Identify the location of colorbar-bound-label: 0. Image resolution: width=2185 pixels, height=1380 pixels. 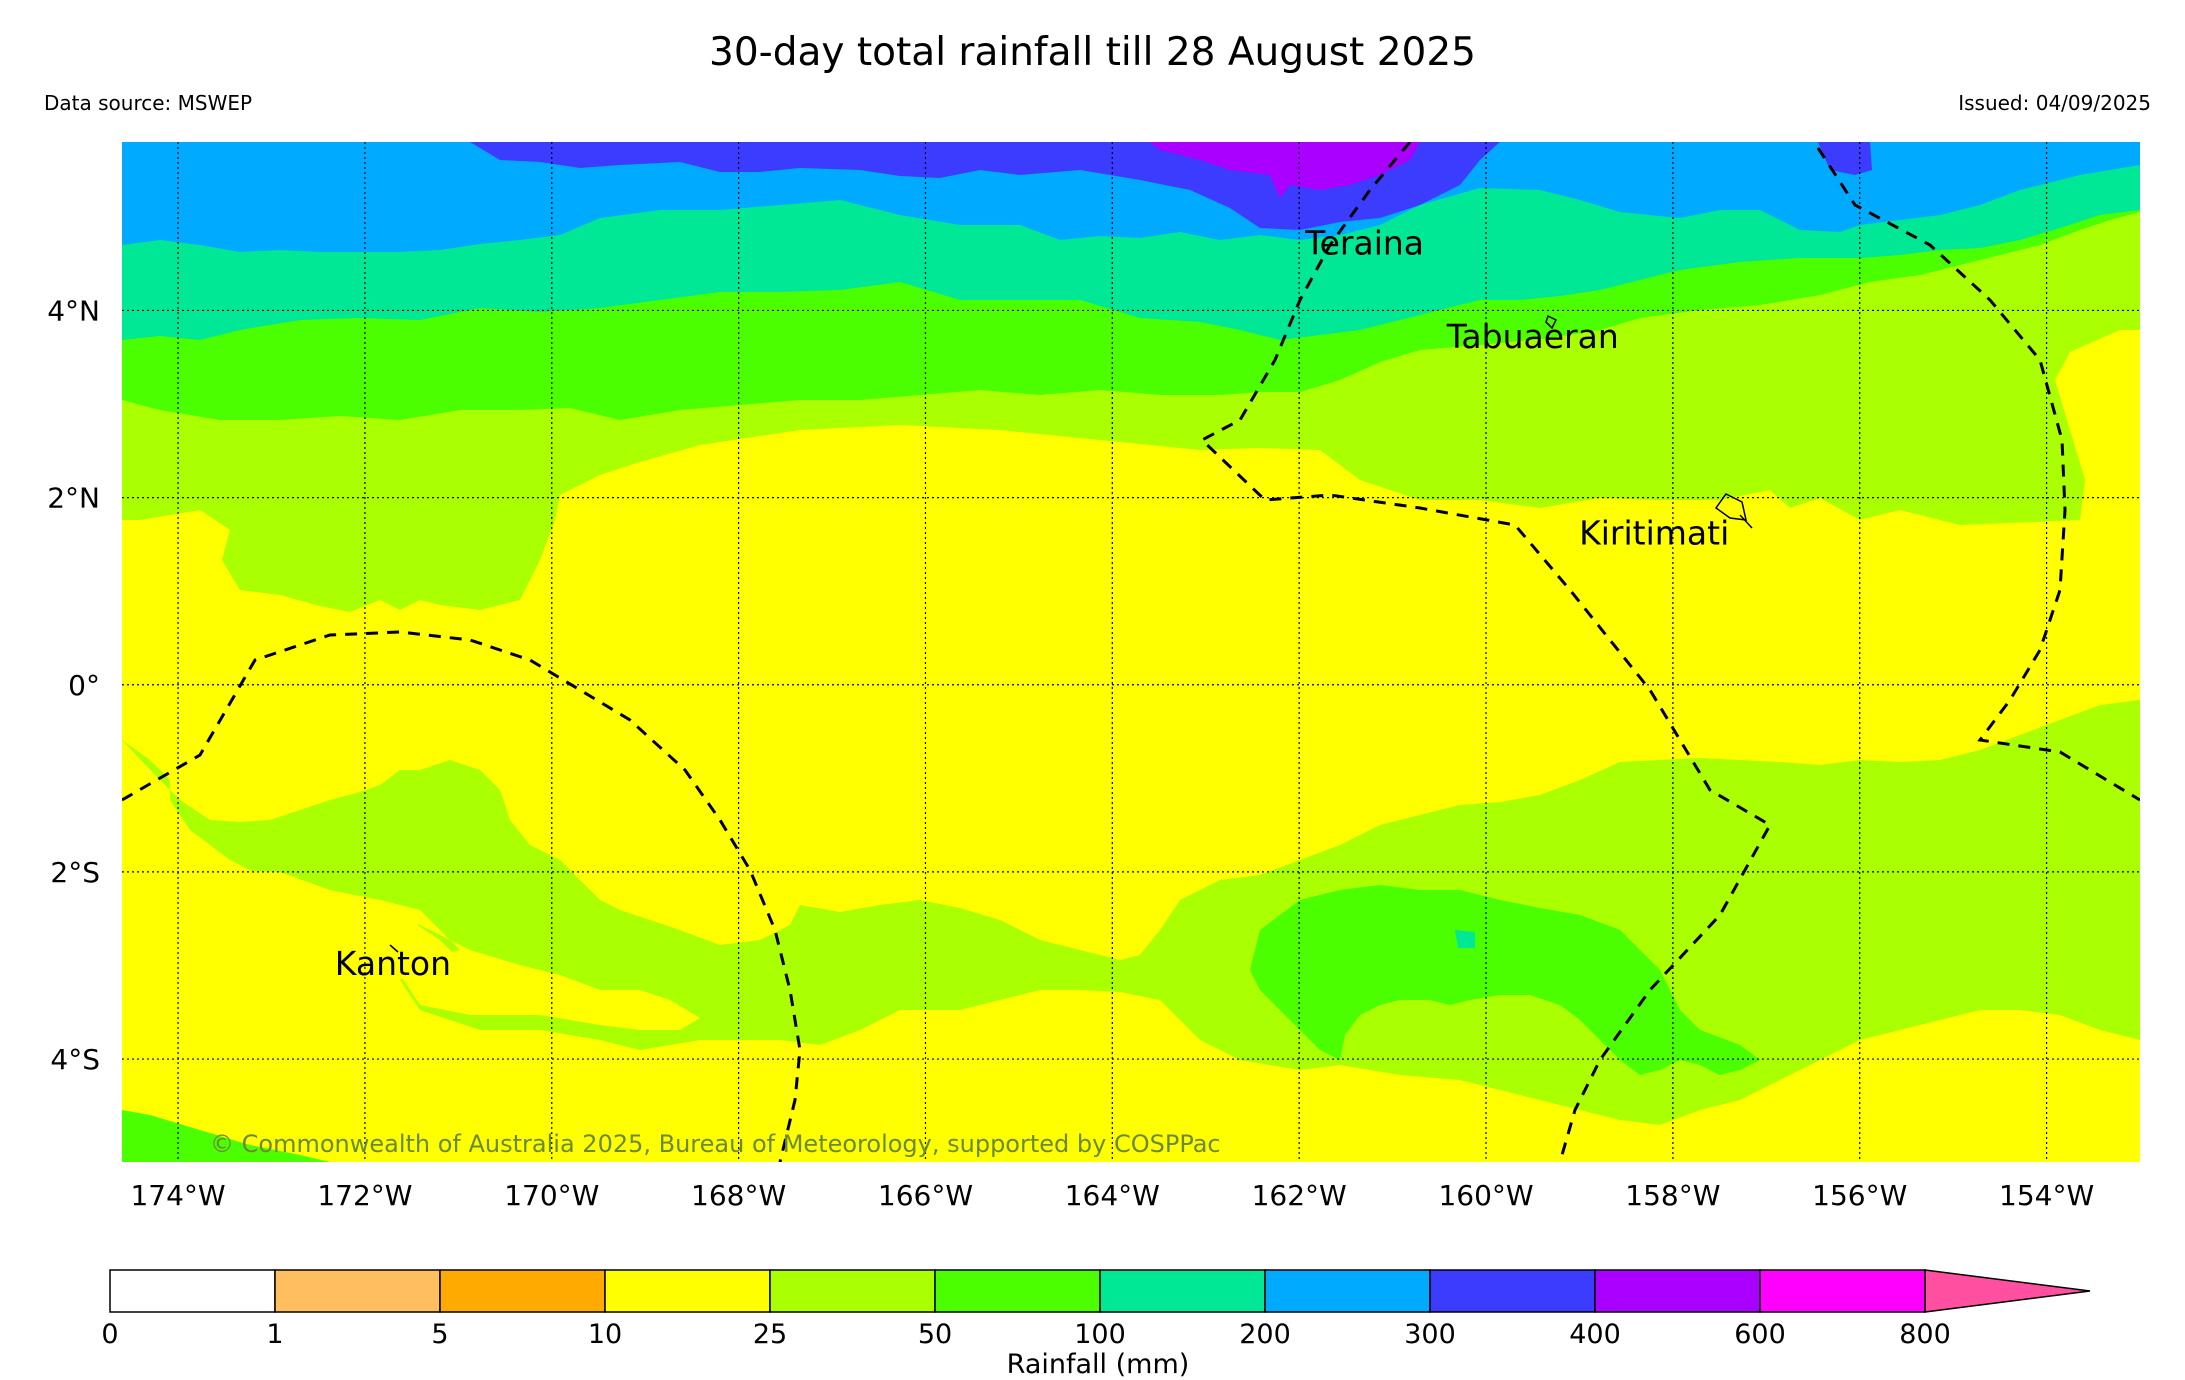
(109, 1334).